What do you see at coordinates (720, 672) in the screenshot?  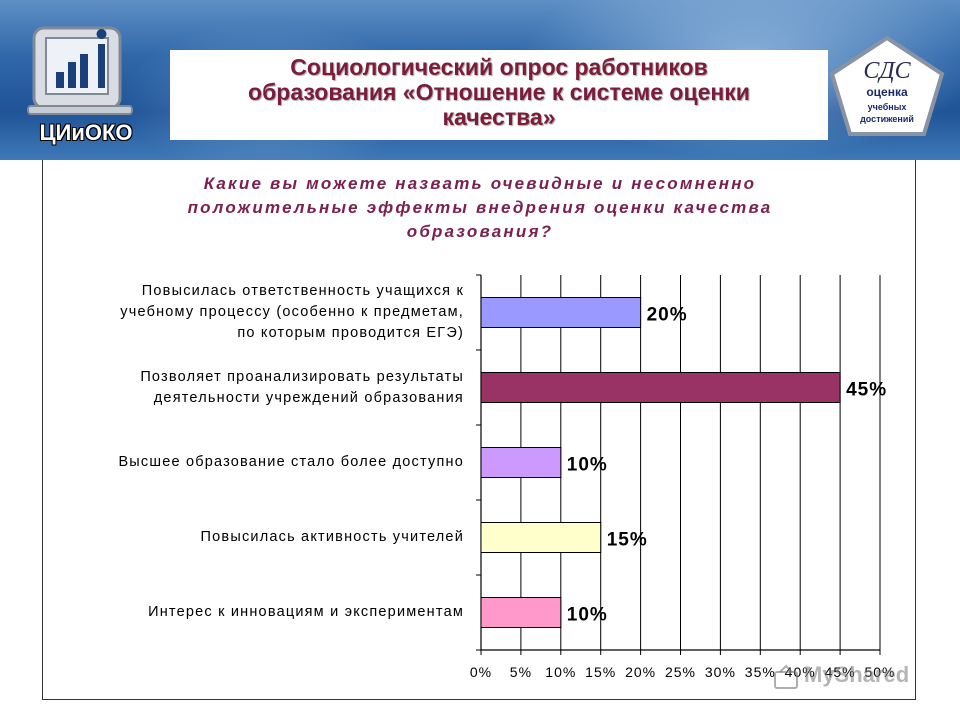 I see `x-tick-label: 30%` at bounding box center [720, 672].